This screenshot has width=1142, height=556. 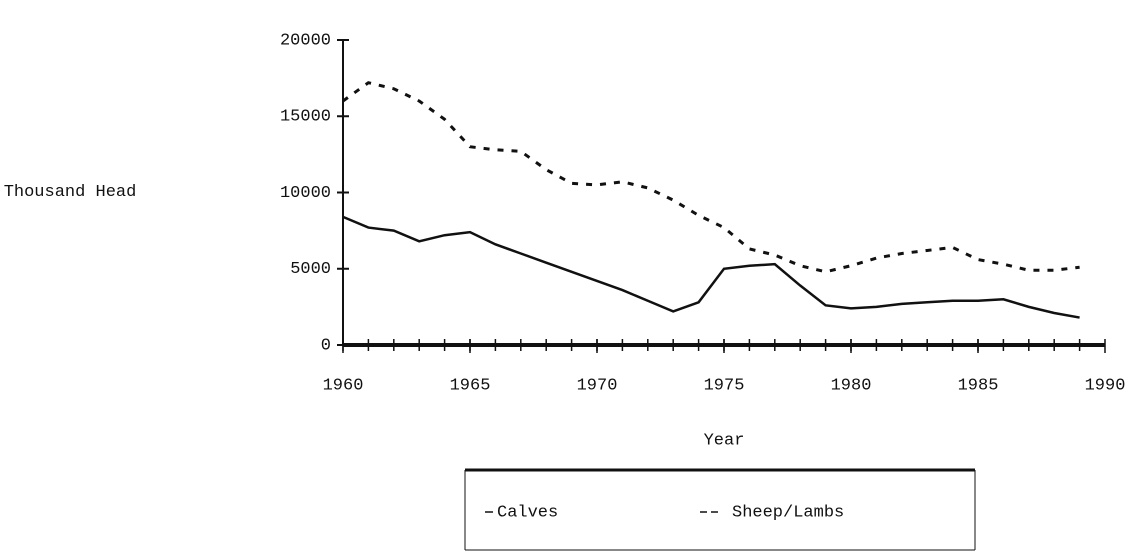 I want to click on x-axis-label: Year, so click(x=724, y=440).